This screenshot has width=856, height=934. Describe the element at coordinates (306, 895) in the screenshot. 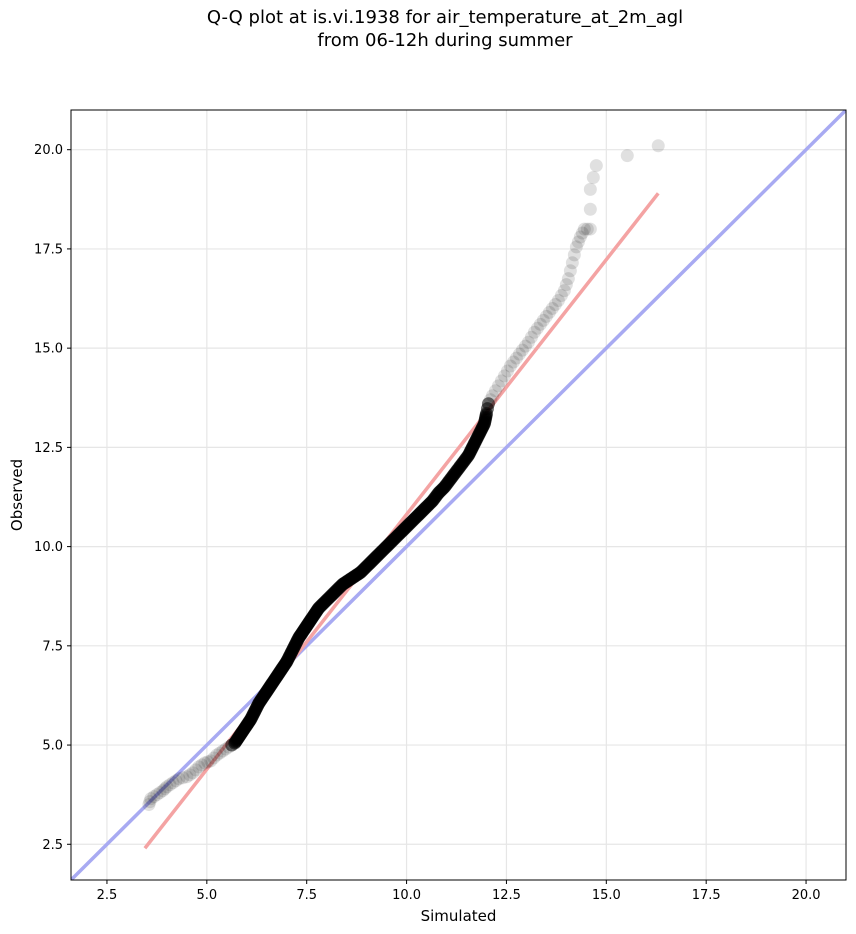

I see `x-tick-label: 7.5` at that location.